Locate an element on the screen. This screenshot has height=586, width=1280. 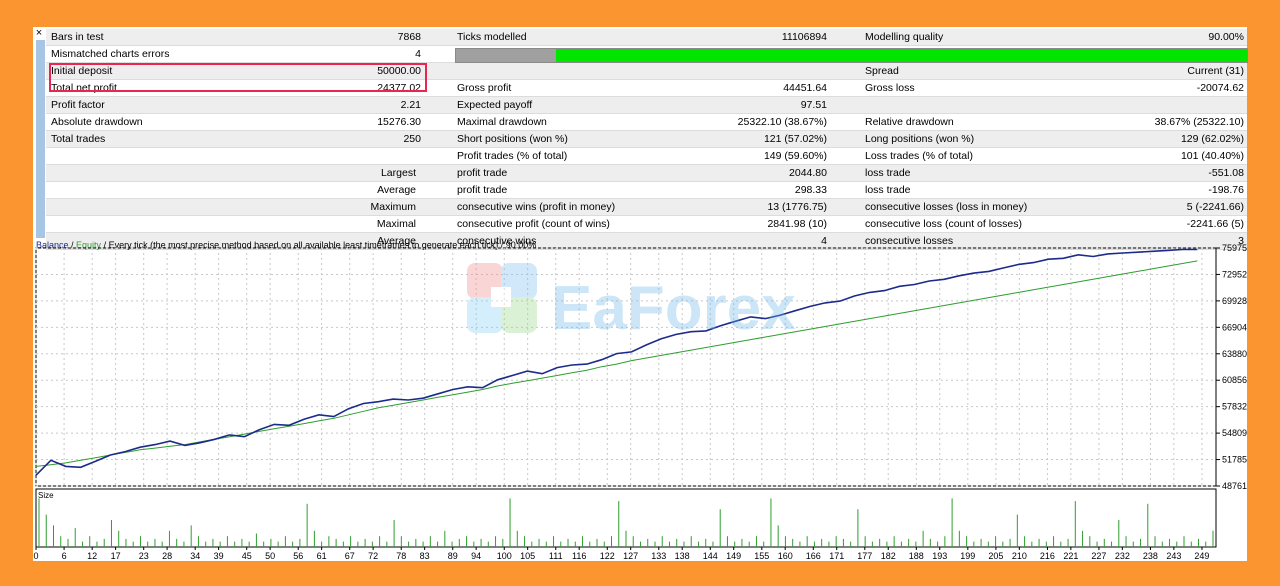
label-col3: Loss trades (% of total) is located at coordinates (919, 156).